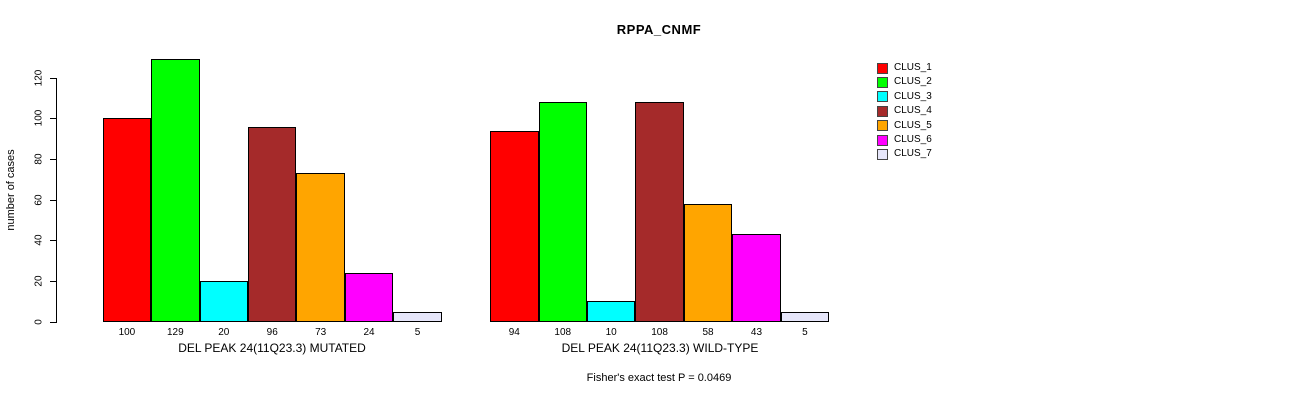 Image resolution: width=1290 pixels, height=400 pixels. I want to click on group-label-wildtype: DEL PEAK 24(11Q23.3) WILD-TYPE, so click(660, 348).